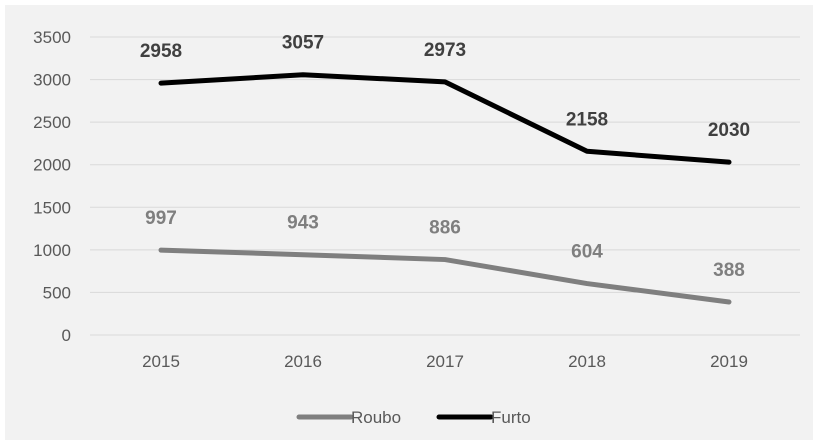 Image resolution: width=818 pixels, height=445 pixels. What do you see at coordinates (511, 417) in the screenshot?
I see `legend-label-furto: Furto` at bounding box center [511, 417].